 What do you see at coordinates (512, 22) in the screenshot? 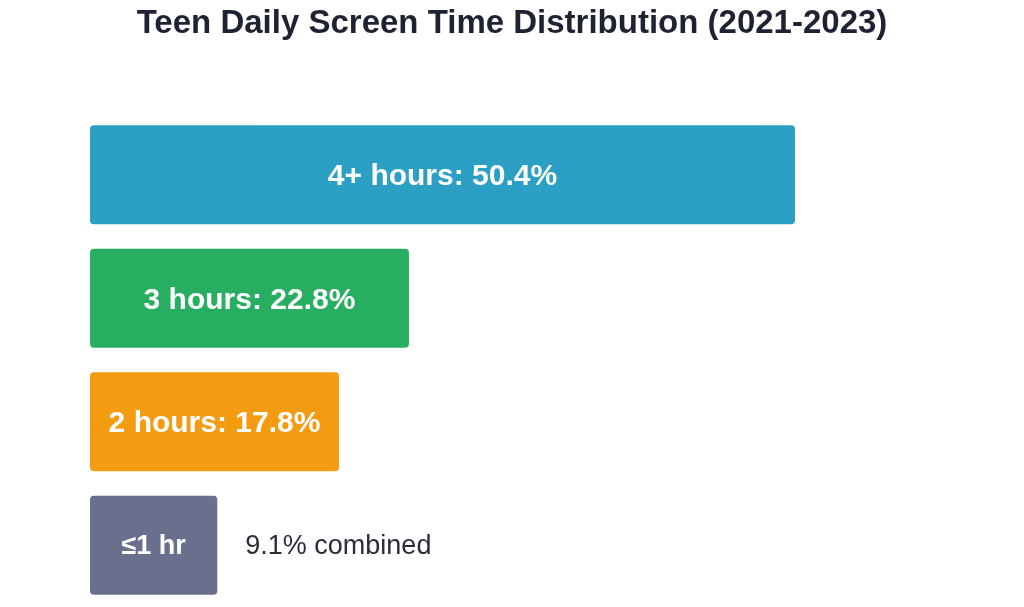
I see `chart-title: Teen Daily Screen Time Distribution (2021-2023)` at bounding box center [512, 22].